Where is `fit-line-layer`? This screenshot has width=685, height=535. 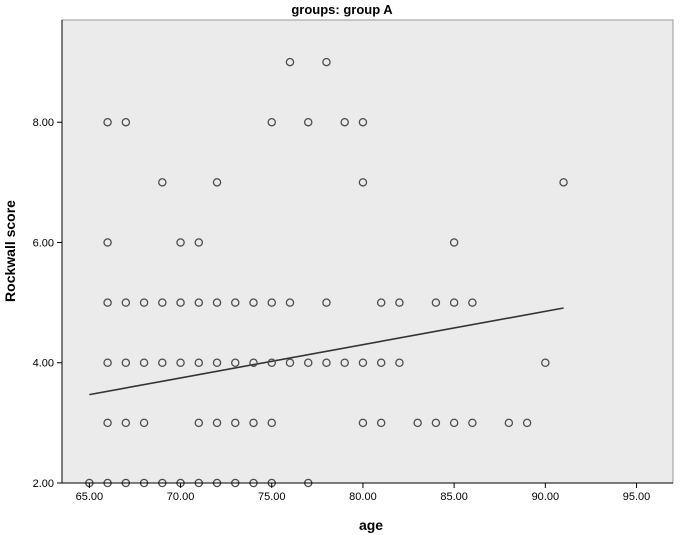
fit-line-layer is located at coordinates (326, 351).